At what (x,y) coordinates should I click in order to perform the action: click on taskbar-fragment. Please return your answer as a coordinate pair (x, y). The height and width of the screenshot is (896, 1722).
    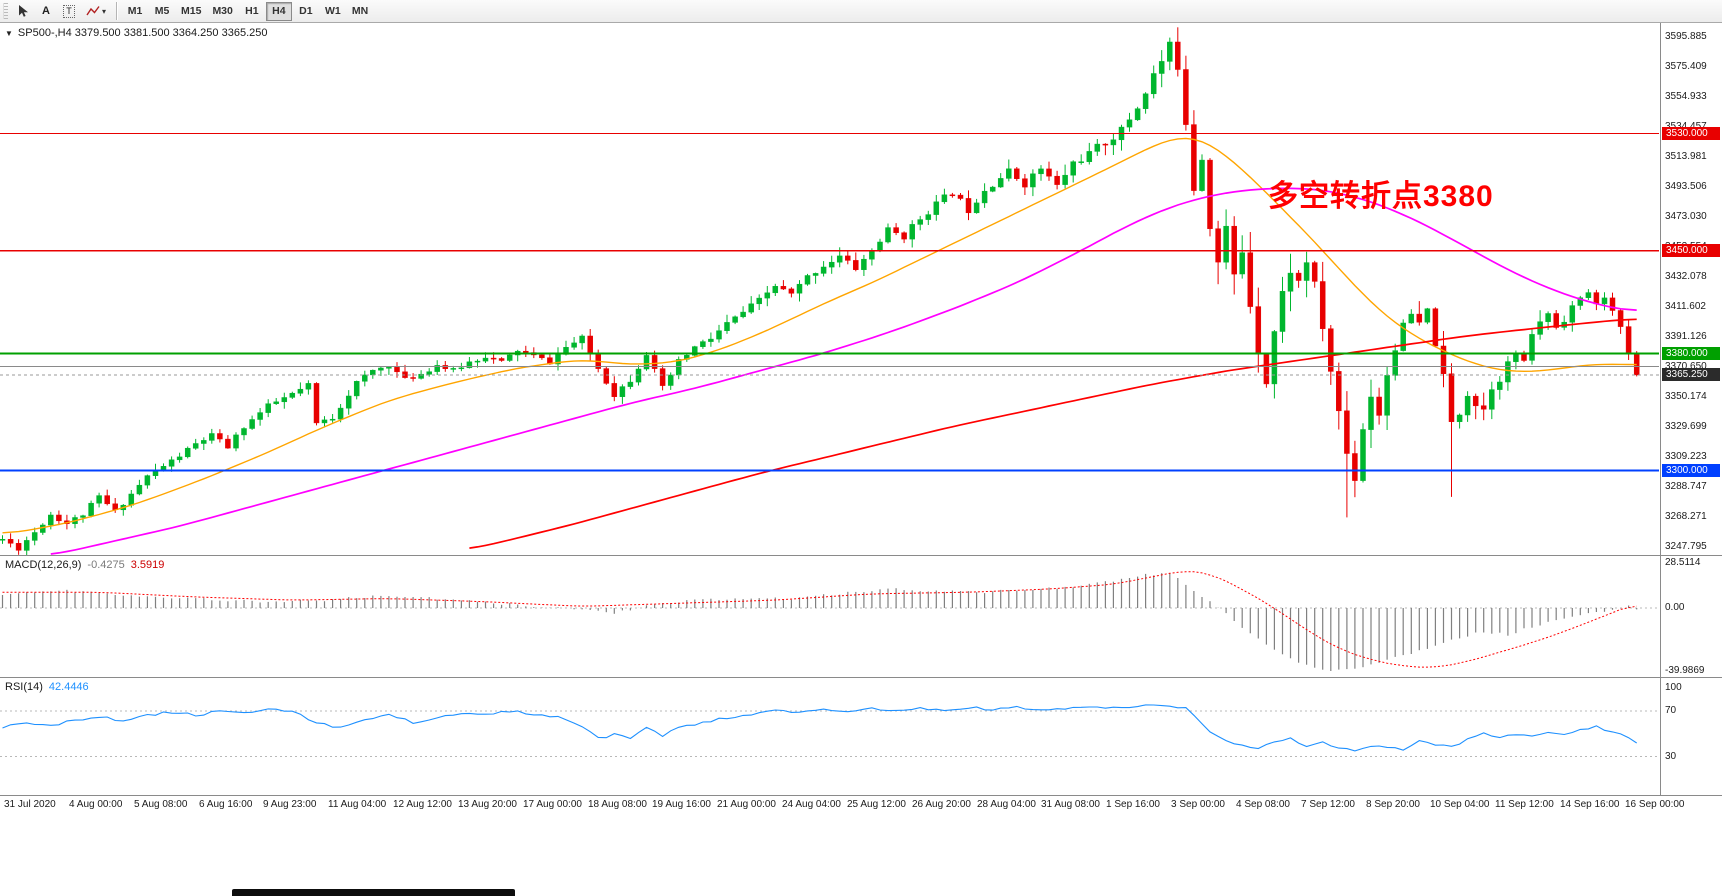
    Looking at the image, I should click on (373, 892).